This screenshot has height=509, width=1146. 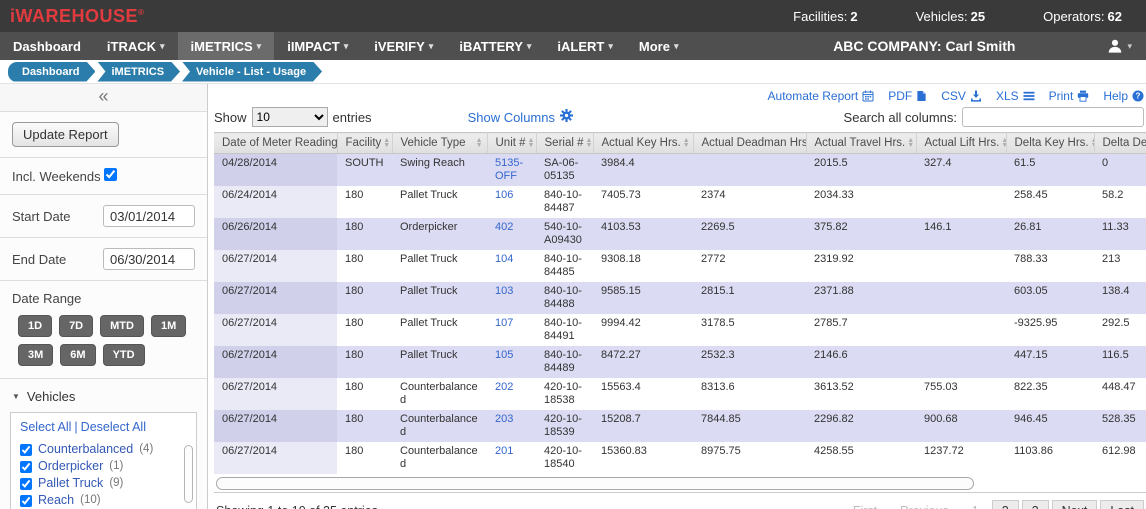 What do you see at coordinates (46, 427) in the screenshot?
I see `select-all-link: Select All` at bounding box center [46, 427].